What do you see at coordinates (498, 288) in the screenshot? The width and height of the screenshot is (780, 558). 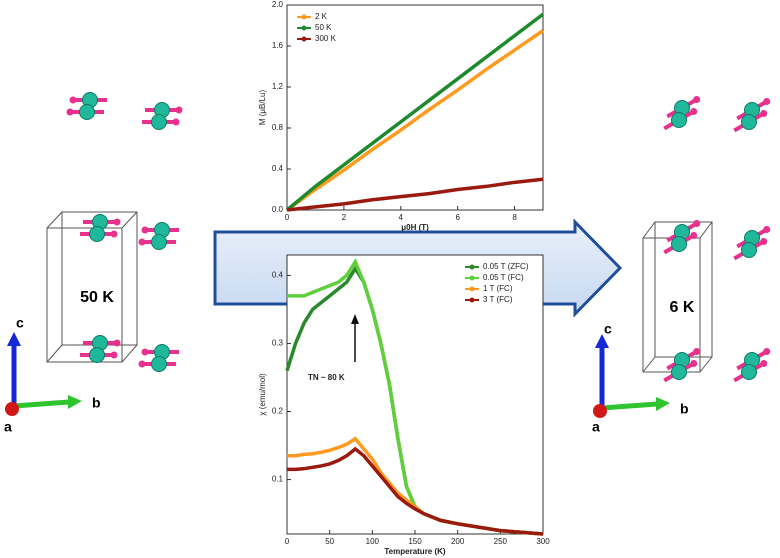 I see `legend-label: 1 T (FC)` at bounding box center [498, 288].